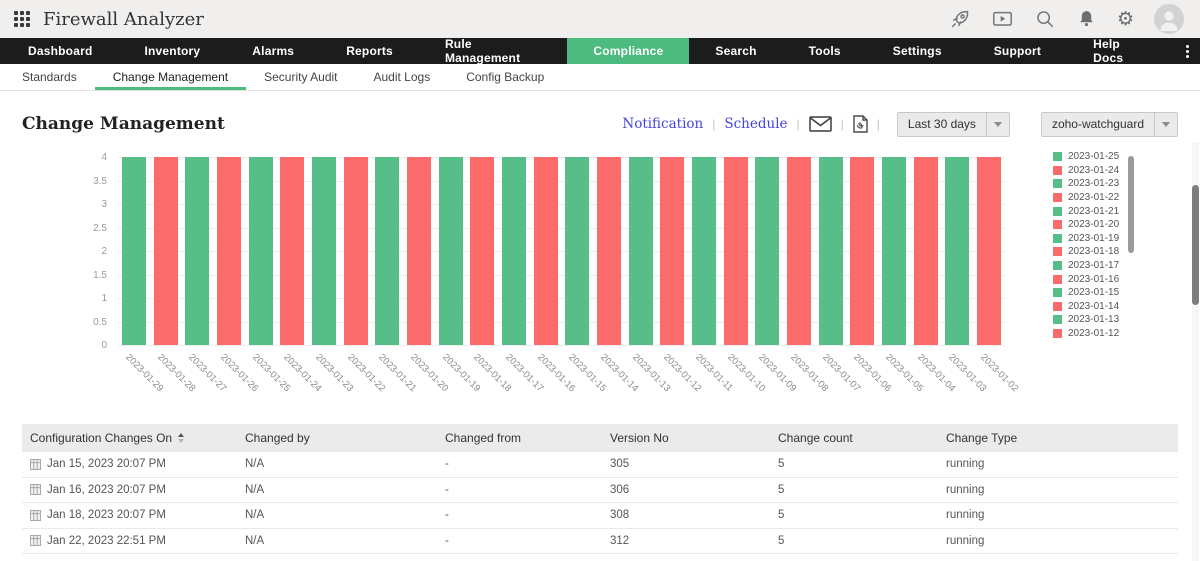 This screenshot has height=561, width=1200. I want to click on tab-config-backup: Config Backup, so click(505, 77).